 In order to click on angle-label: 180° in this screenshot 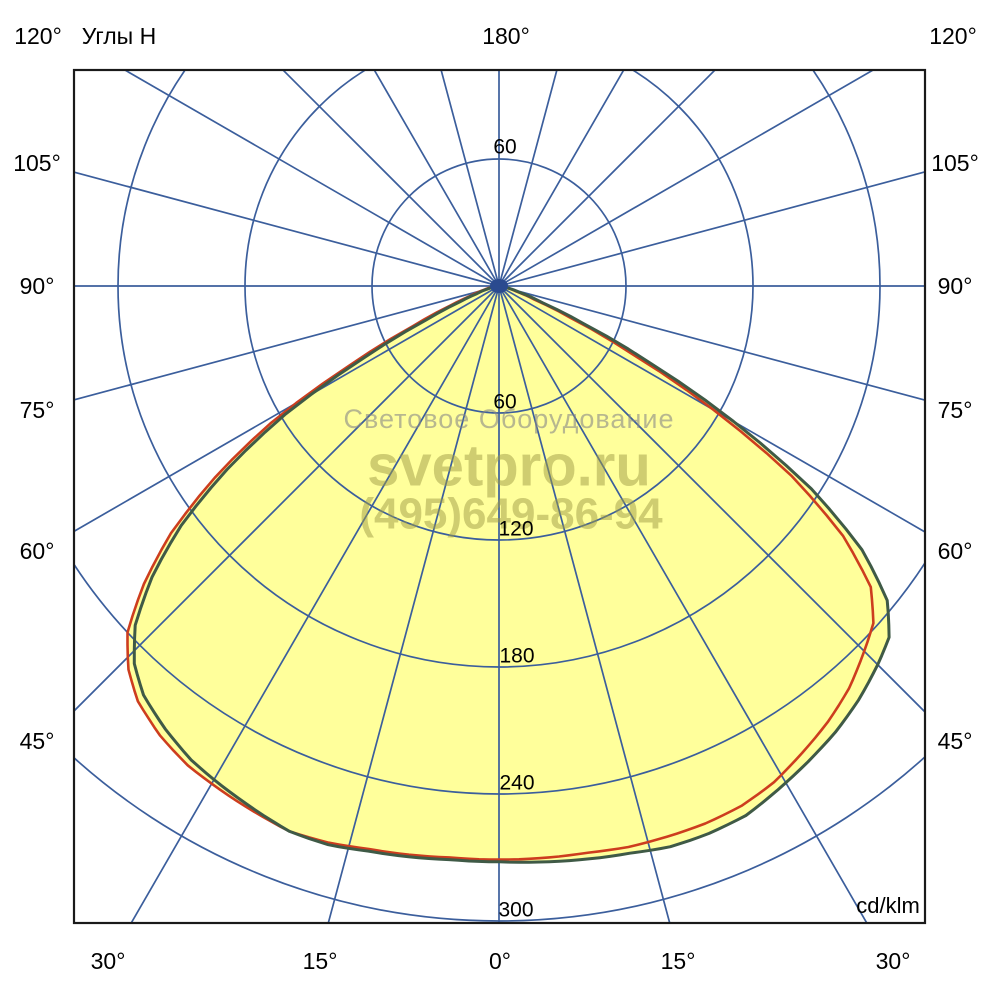, I will do `click(506, 36)`.